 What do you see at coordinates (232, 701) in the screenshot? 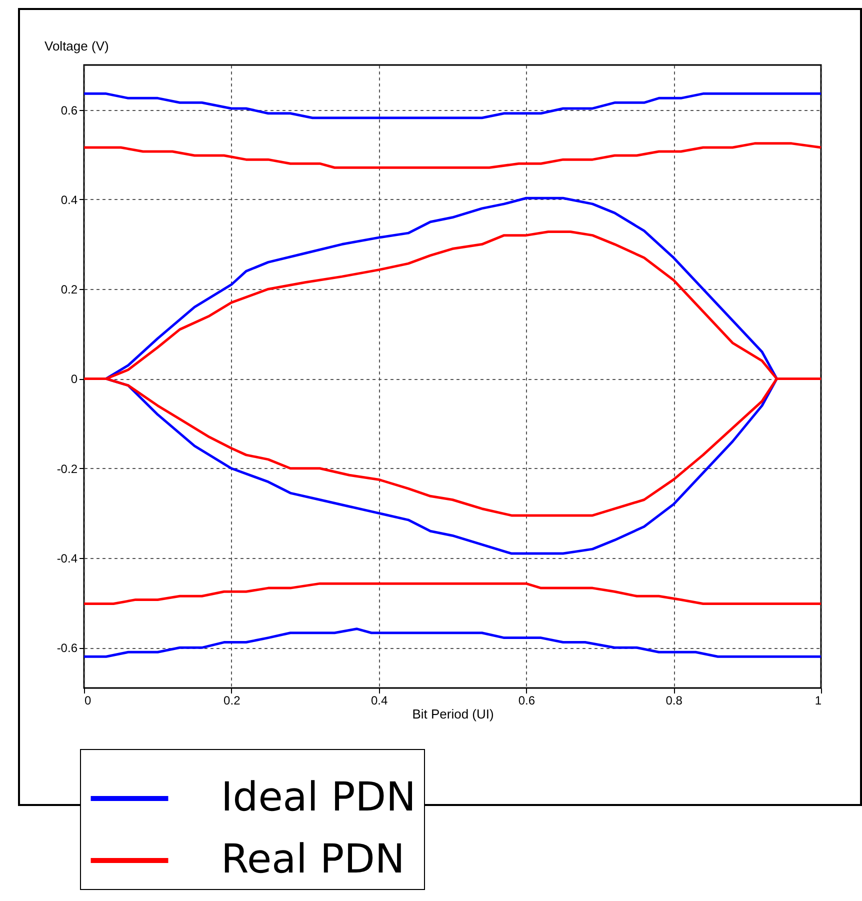
I see `x-tick-label: 0.2` at bounding box center [232, 701].